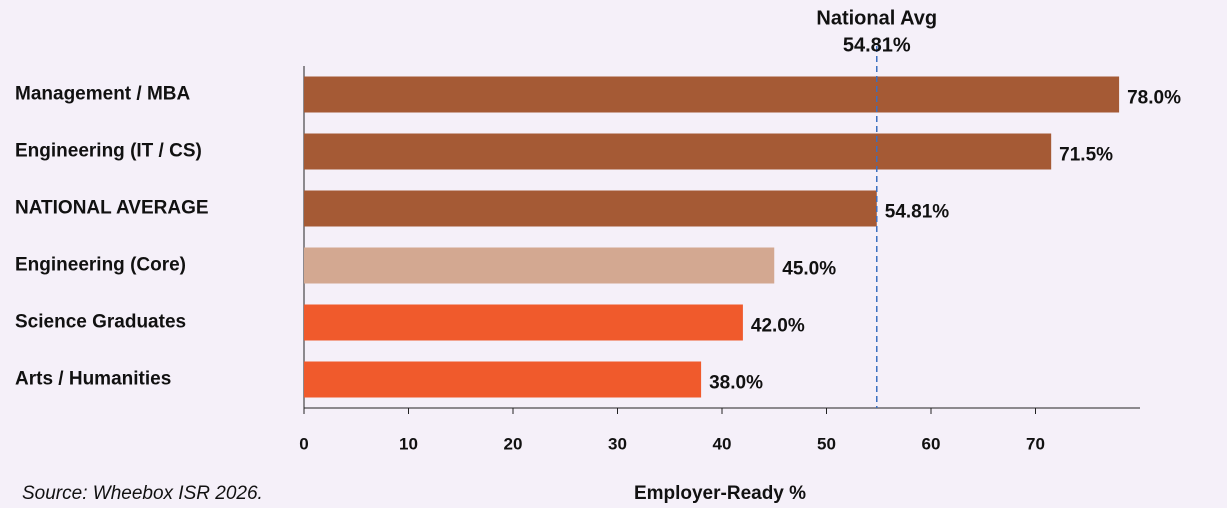  I want to click on value-label: 78.0%, so click(1154, 98).